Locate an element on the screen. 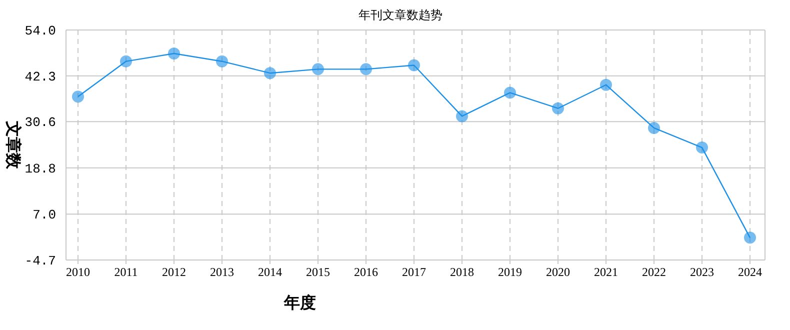  x-tick-label: 2024 is located at coordinates (750, 272).